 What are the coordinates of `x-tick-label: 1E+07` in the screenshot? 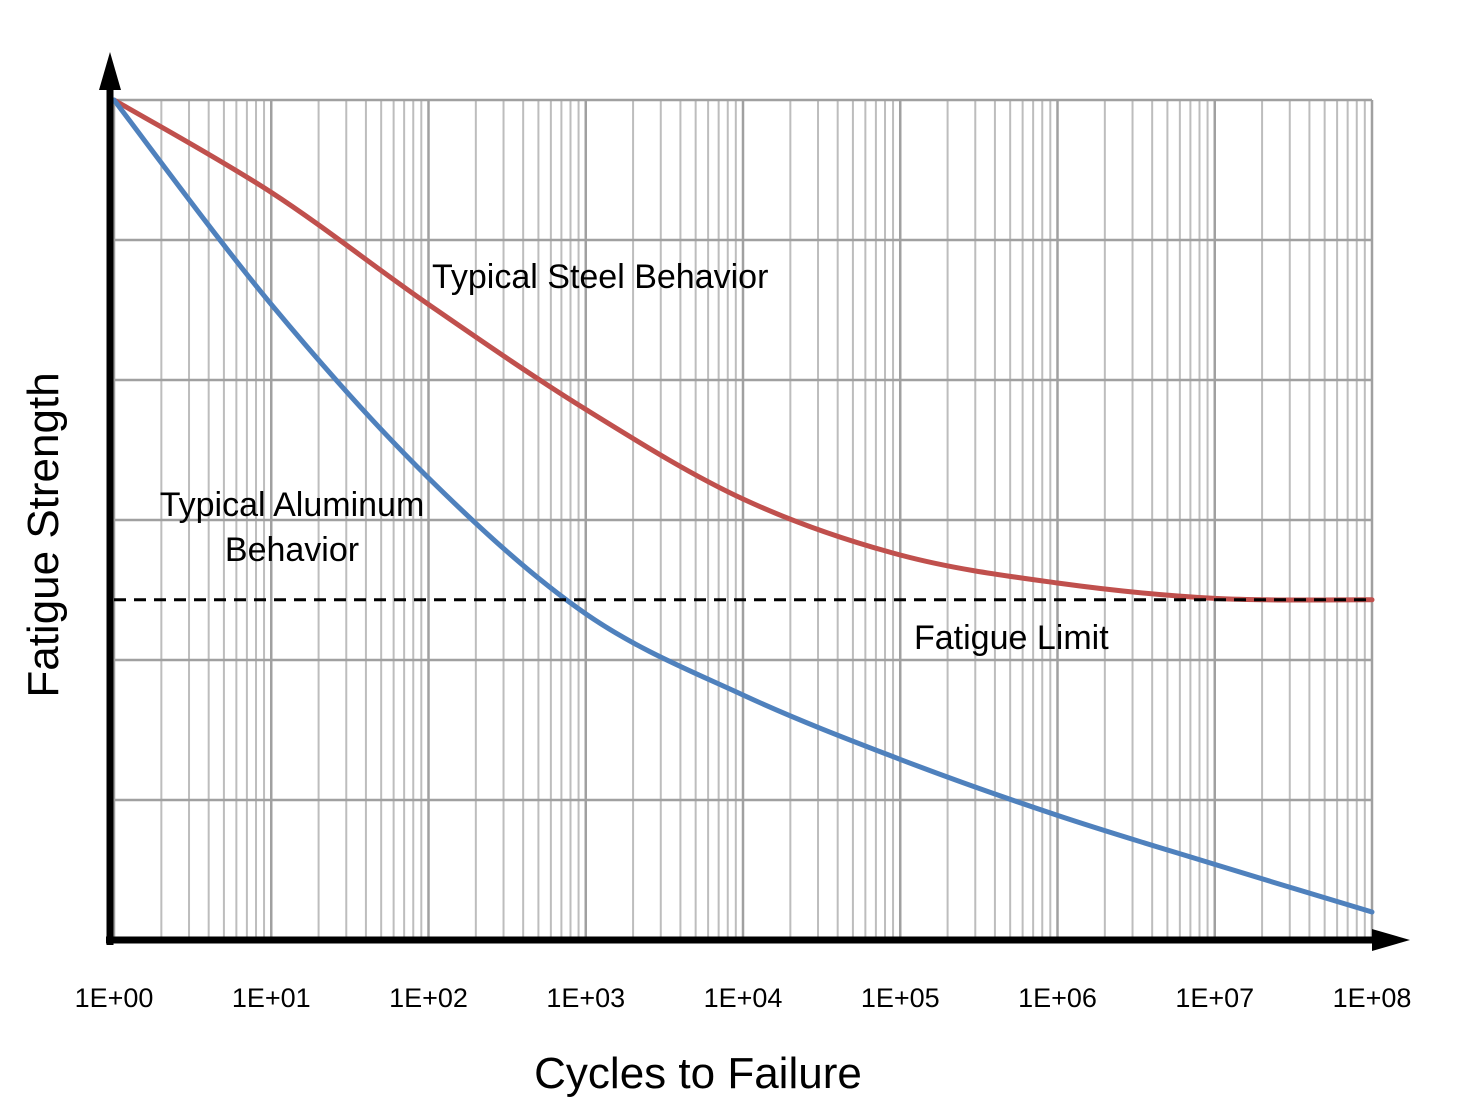 It's located at (1214, 998).